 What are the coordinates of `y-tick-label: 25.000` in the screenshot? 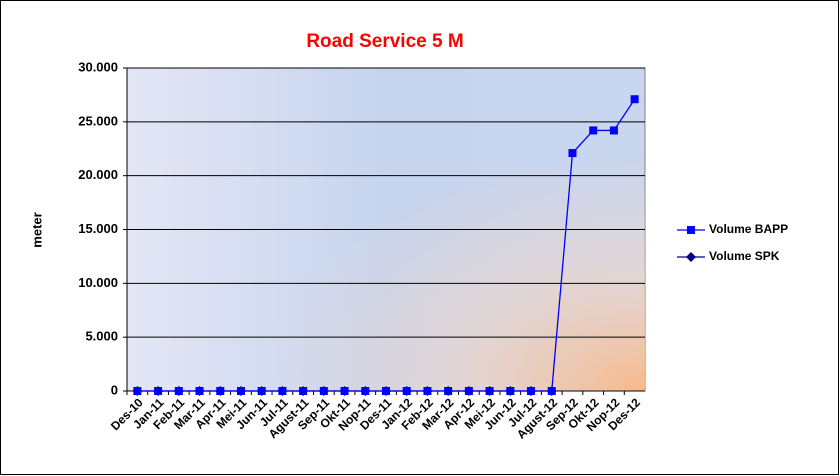 It's located at (98, 120).